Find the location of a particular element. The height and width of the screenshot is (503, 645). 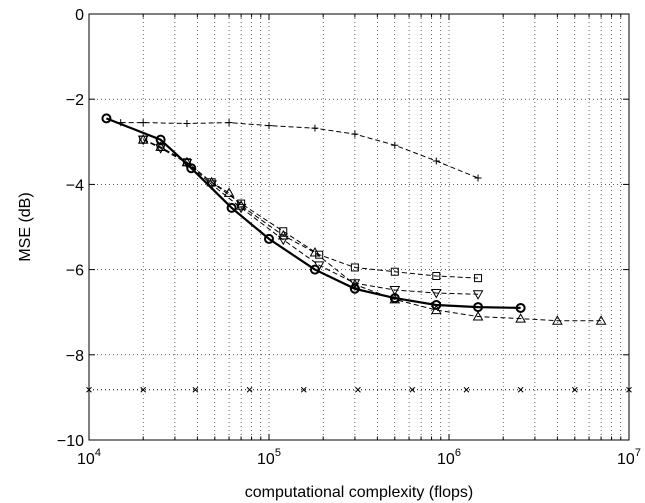

x-tick-exponent: 7 is located at coordinates (638, 453).